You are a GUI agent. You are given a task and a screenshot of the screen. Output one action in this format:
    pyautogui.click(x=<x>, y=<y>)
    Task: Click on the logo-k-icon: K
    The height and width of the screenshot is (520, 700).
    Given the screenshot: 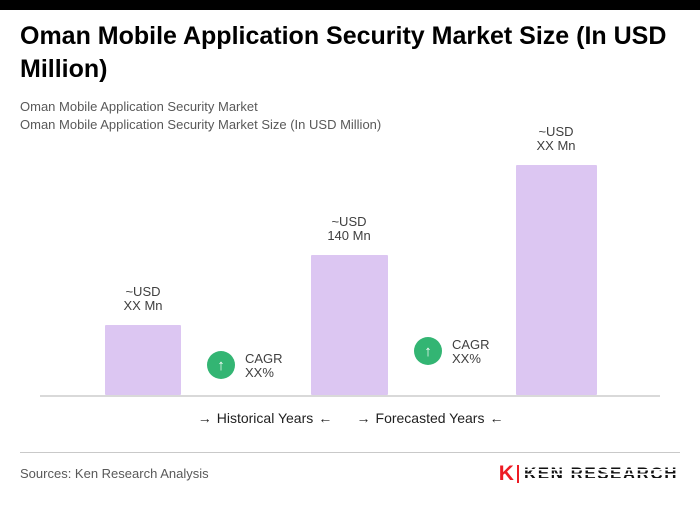 What is the action you would take?
    pyautogui.click(x=506, y=473)
    